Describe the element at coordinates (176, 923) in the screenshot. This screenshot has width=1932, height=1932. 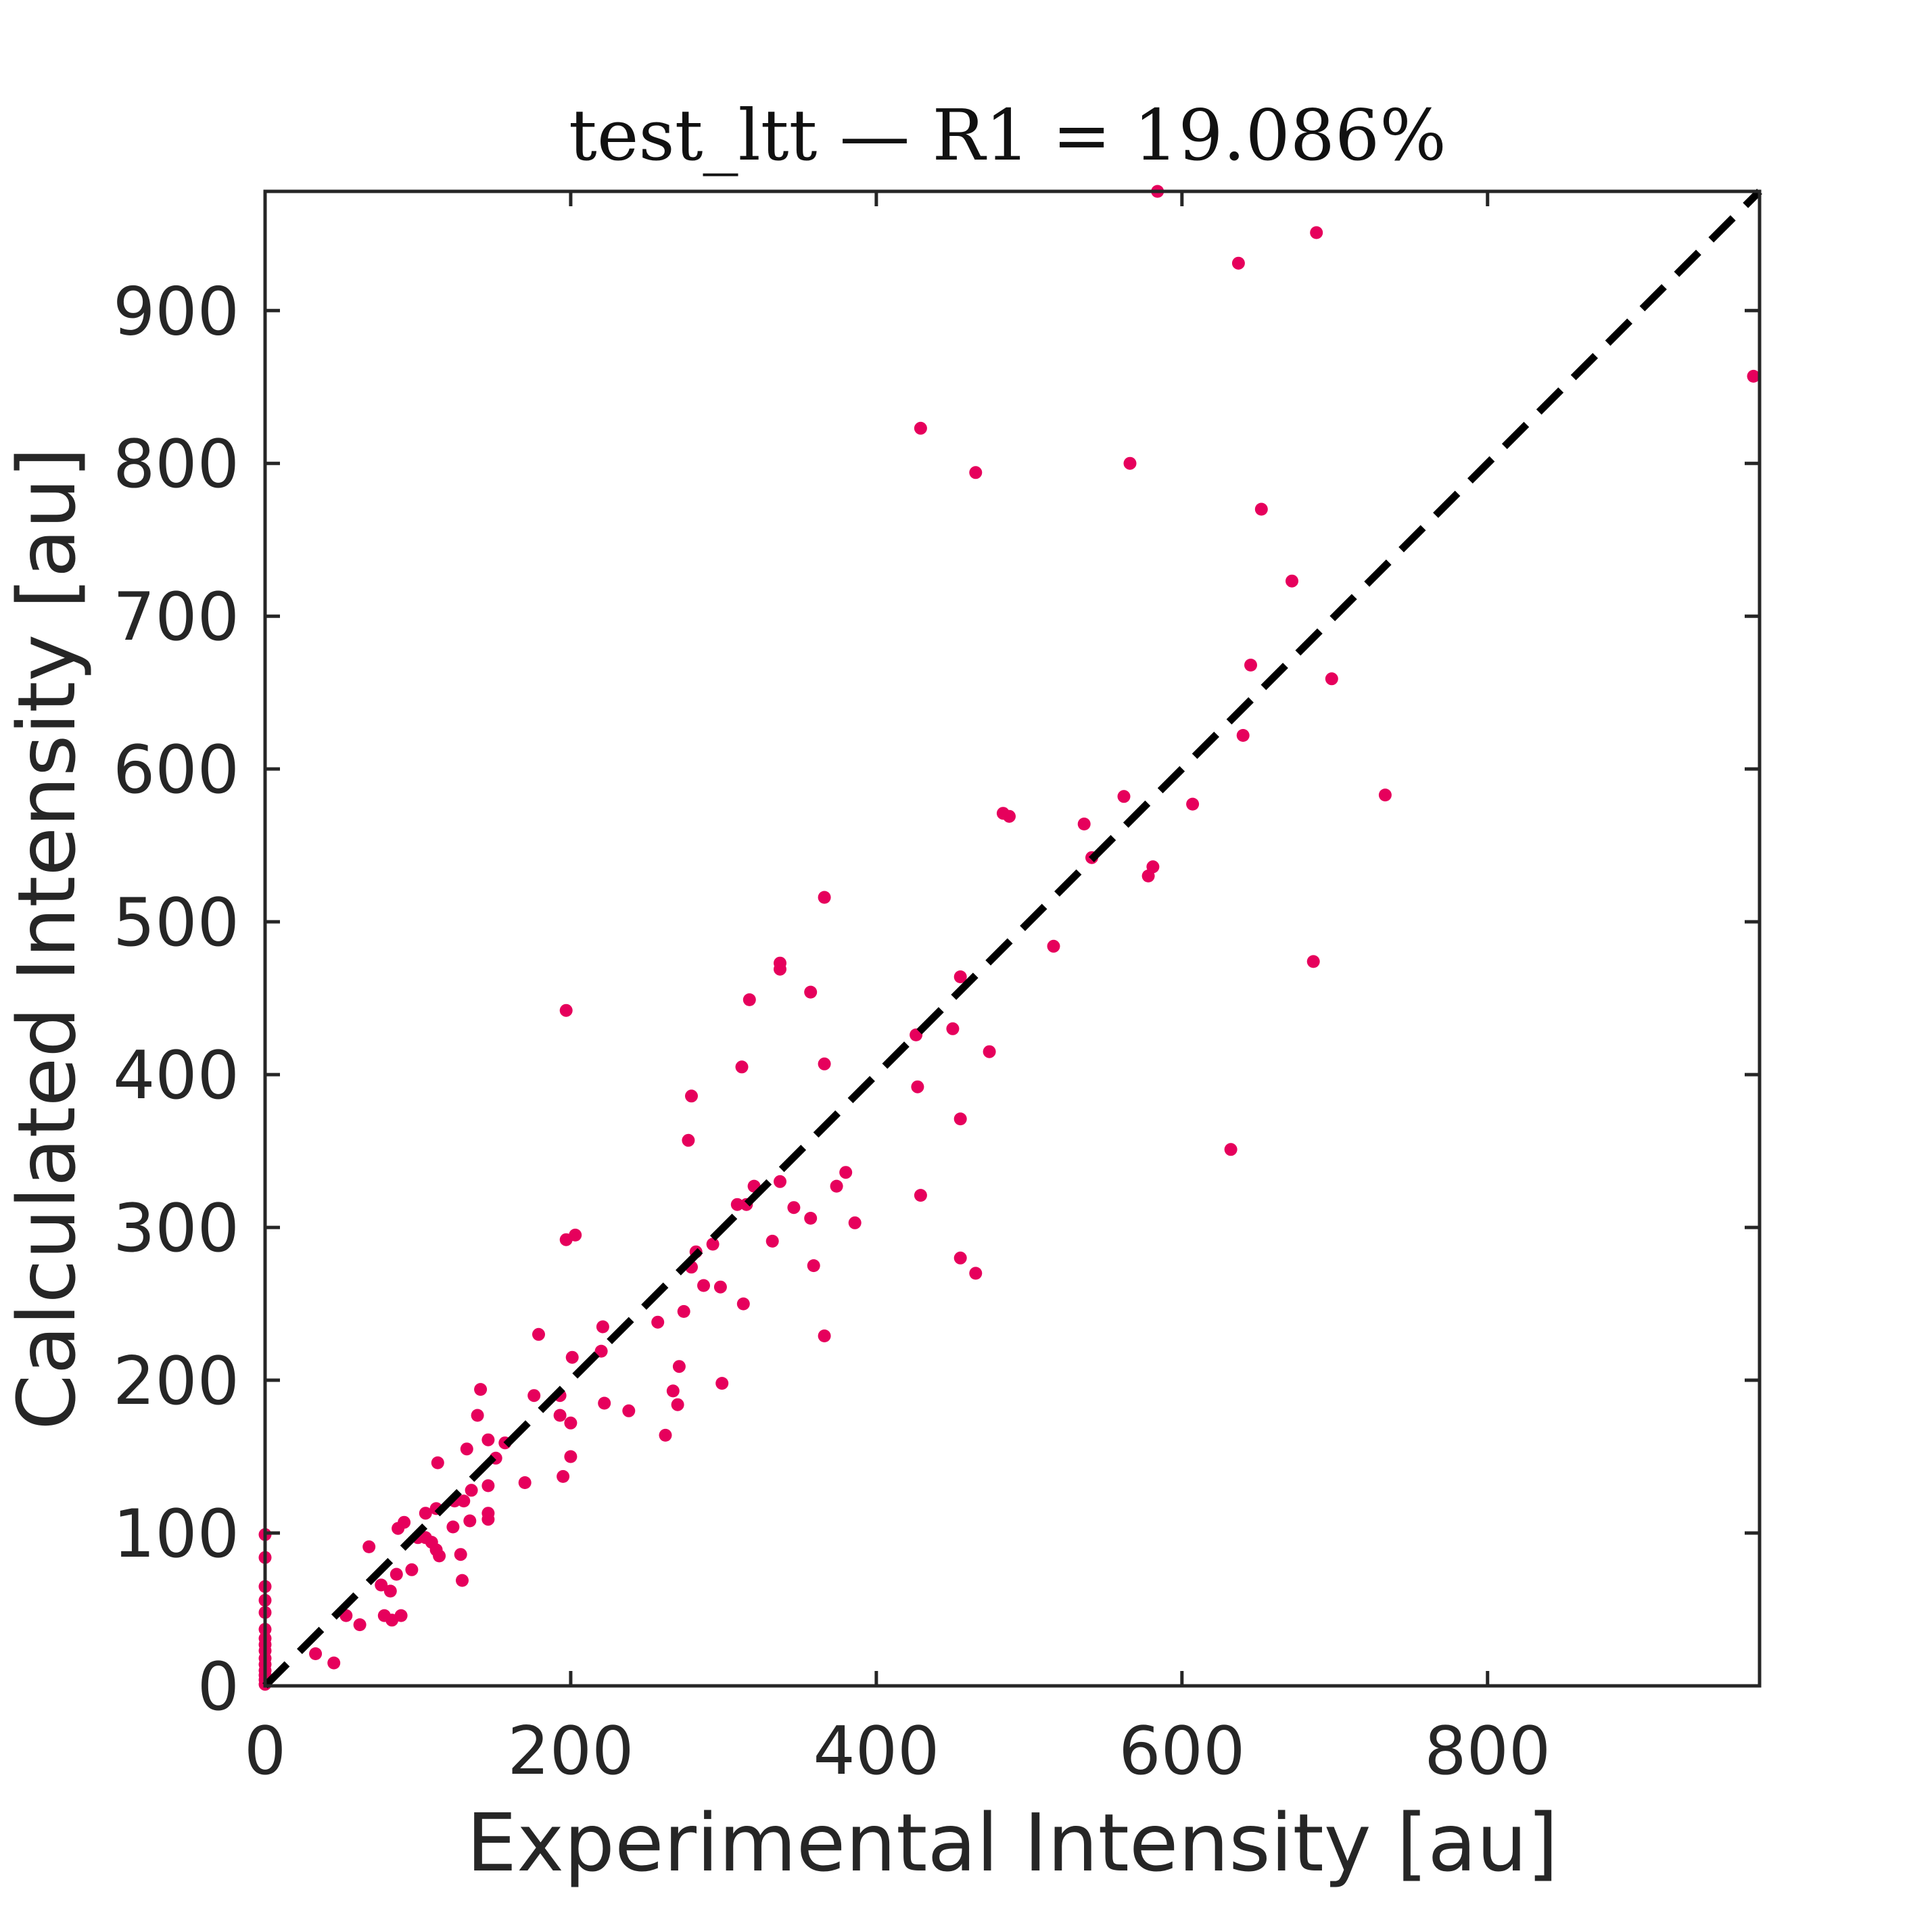
I see `y-tick-label: 500` at that location.